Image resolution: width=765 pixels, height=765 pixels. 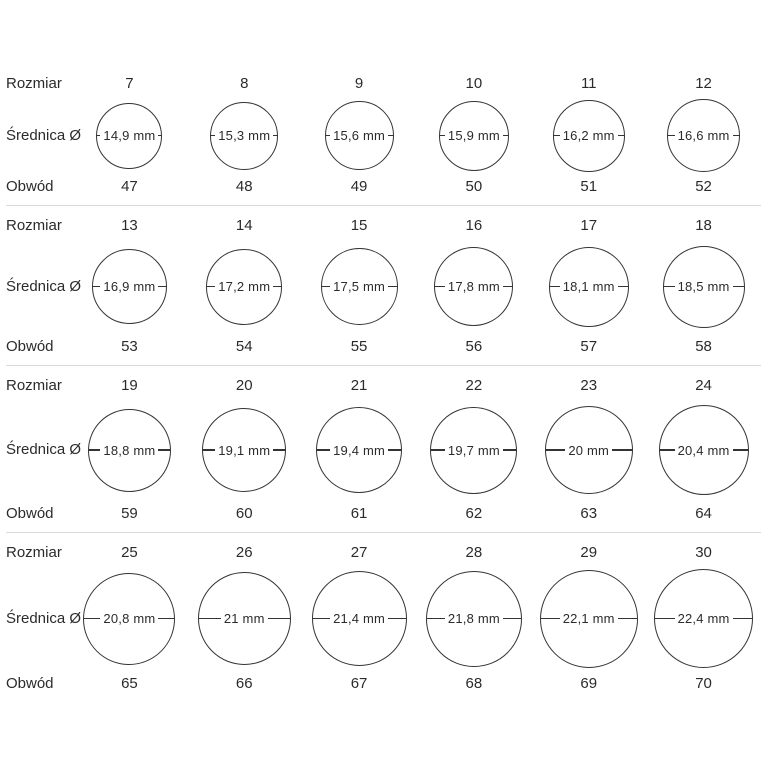 What do you see at coordinates (703, 225) in the screenshot?
I see `ring-size-number: 18` at bounding box center [703, 225].